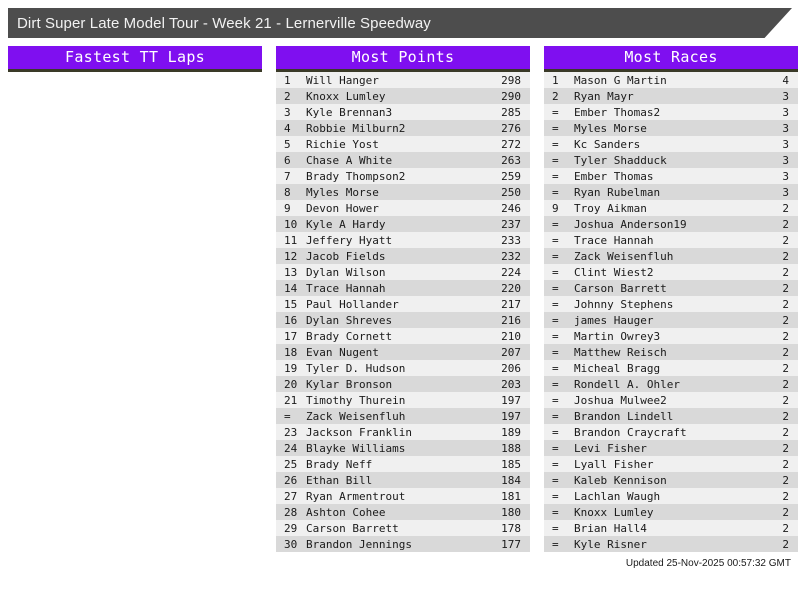  I want to click on row-driver-name: Kyle Risner, so click(610, 544).